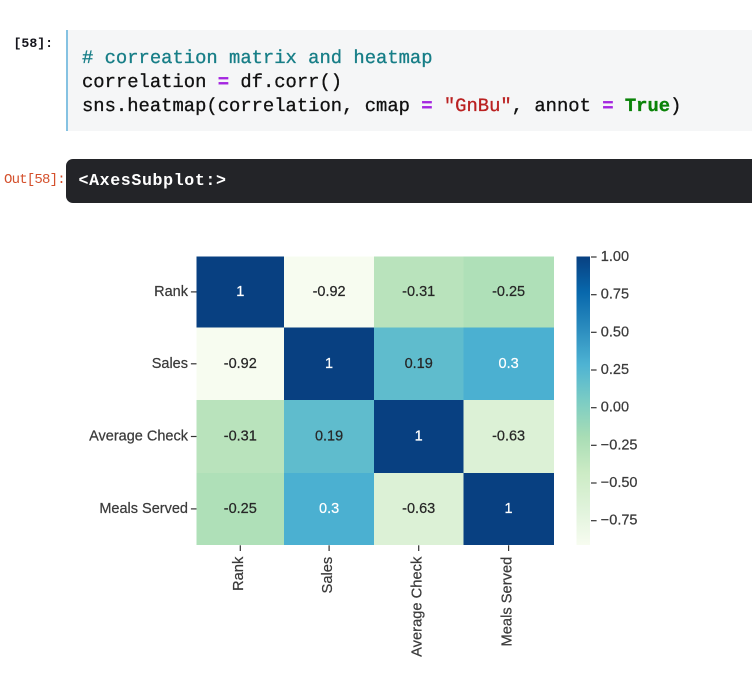  Describe the element at coordinates (615, 257) in the screenshot. I see `svg-text: 1.00` at that location.